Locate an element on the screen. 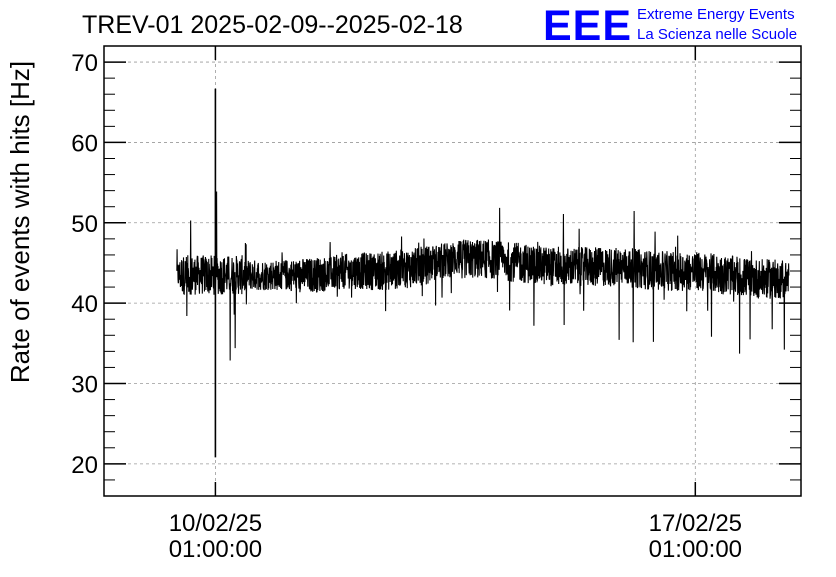 This screenshot has height=577, width=836. eee-logo-mark: EEE is located at coordinates (587, 26).